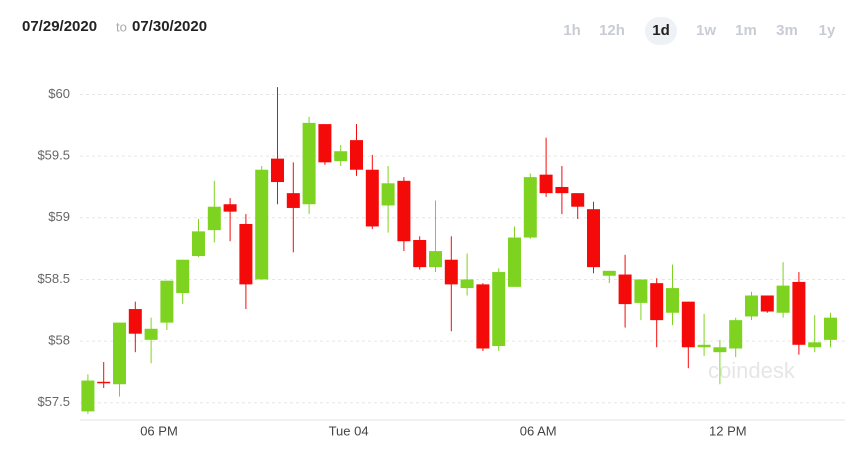  What do you see at coordinates (538, 430) in the screenshot?
I see `x-tick-label: 06 AM` at bounding box center [538, 430].